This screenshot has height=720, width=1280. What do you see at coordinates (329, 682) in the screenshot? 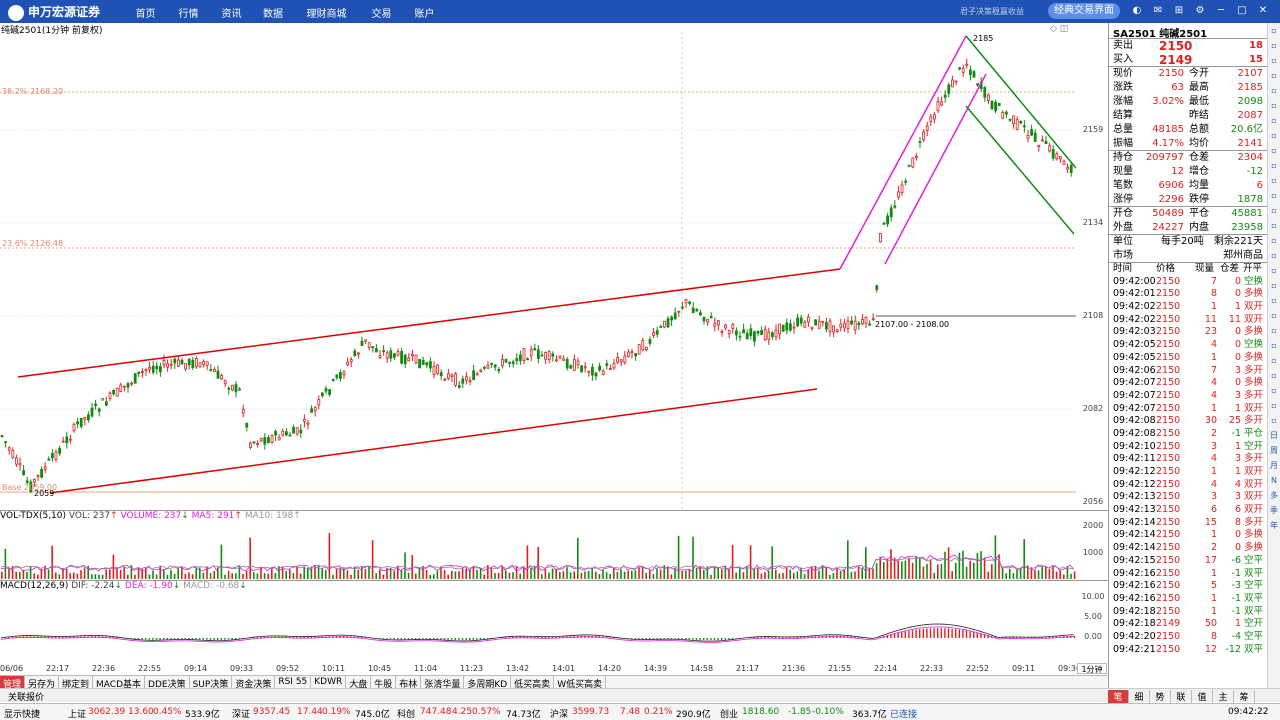
I see `indicator-tab: KDWR` at bounding box center [329, 682].